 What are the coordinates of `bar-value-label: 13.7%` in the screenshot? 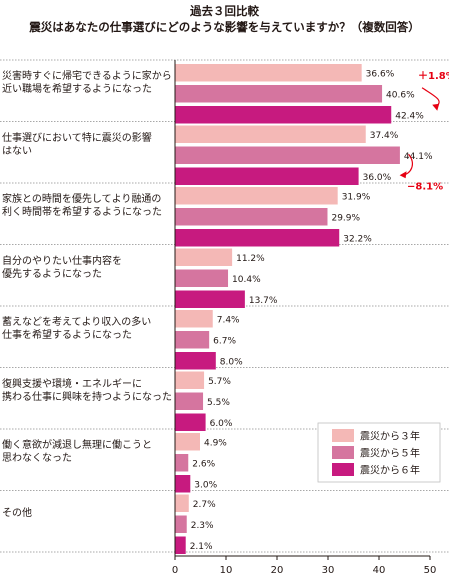 It's located at (263, 301).